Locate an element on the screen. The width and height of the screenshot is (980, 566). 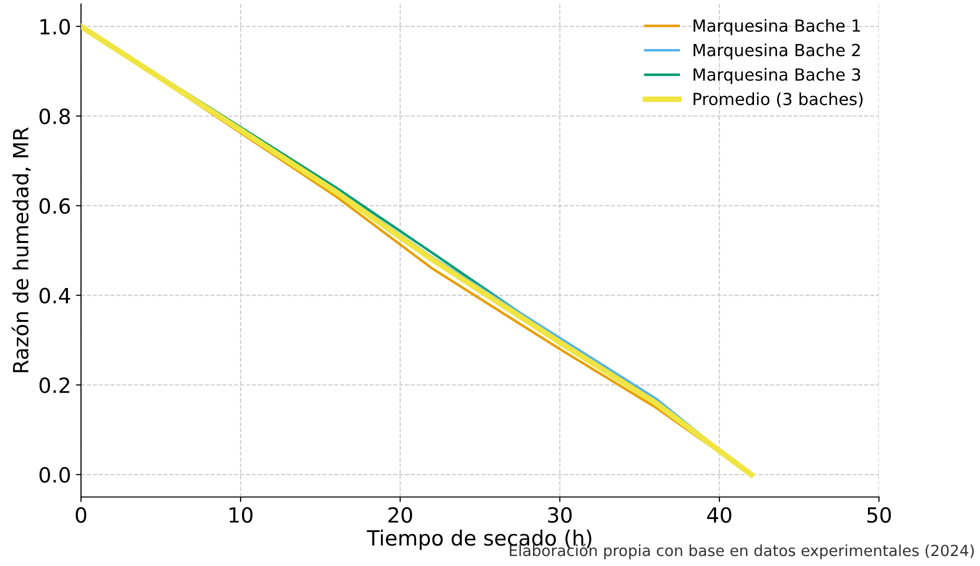
y-tick-label: 0.0 is located at coordinates (55, 475).